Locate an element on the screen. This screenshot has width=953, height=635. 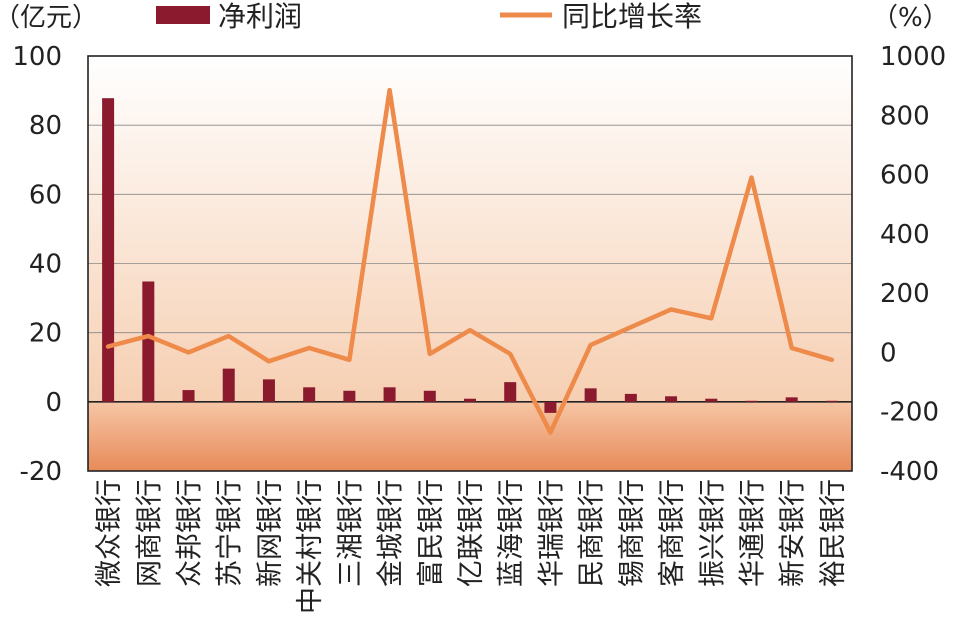
left-axis-ticks: -20 0 20 40 60 80 100 is located at coordinates (37, 264).